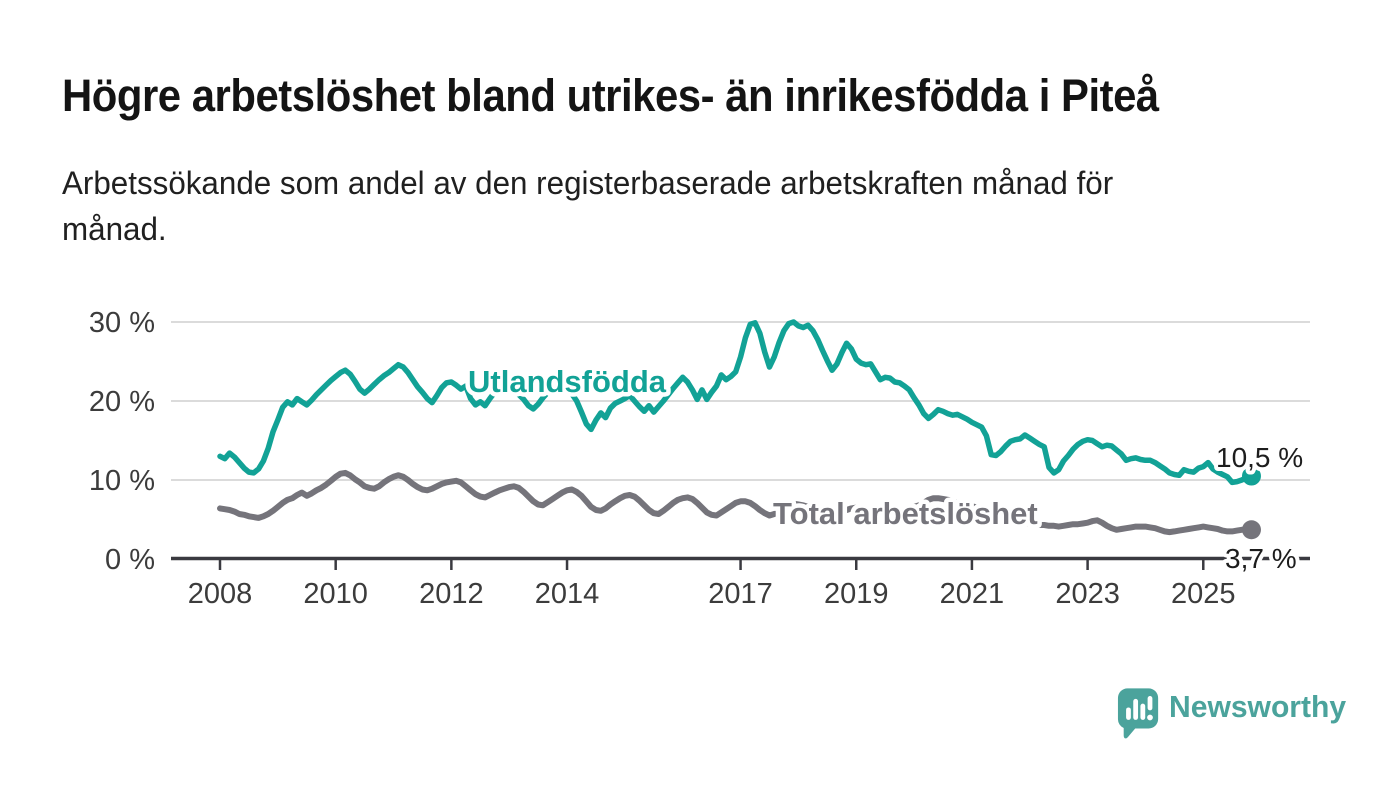 Image resolution: width=1400 pixels, height=794 pixels. I want to click on x-tick-label-2019: 2019, so click(856, 594).